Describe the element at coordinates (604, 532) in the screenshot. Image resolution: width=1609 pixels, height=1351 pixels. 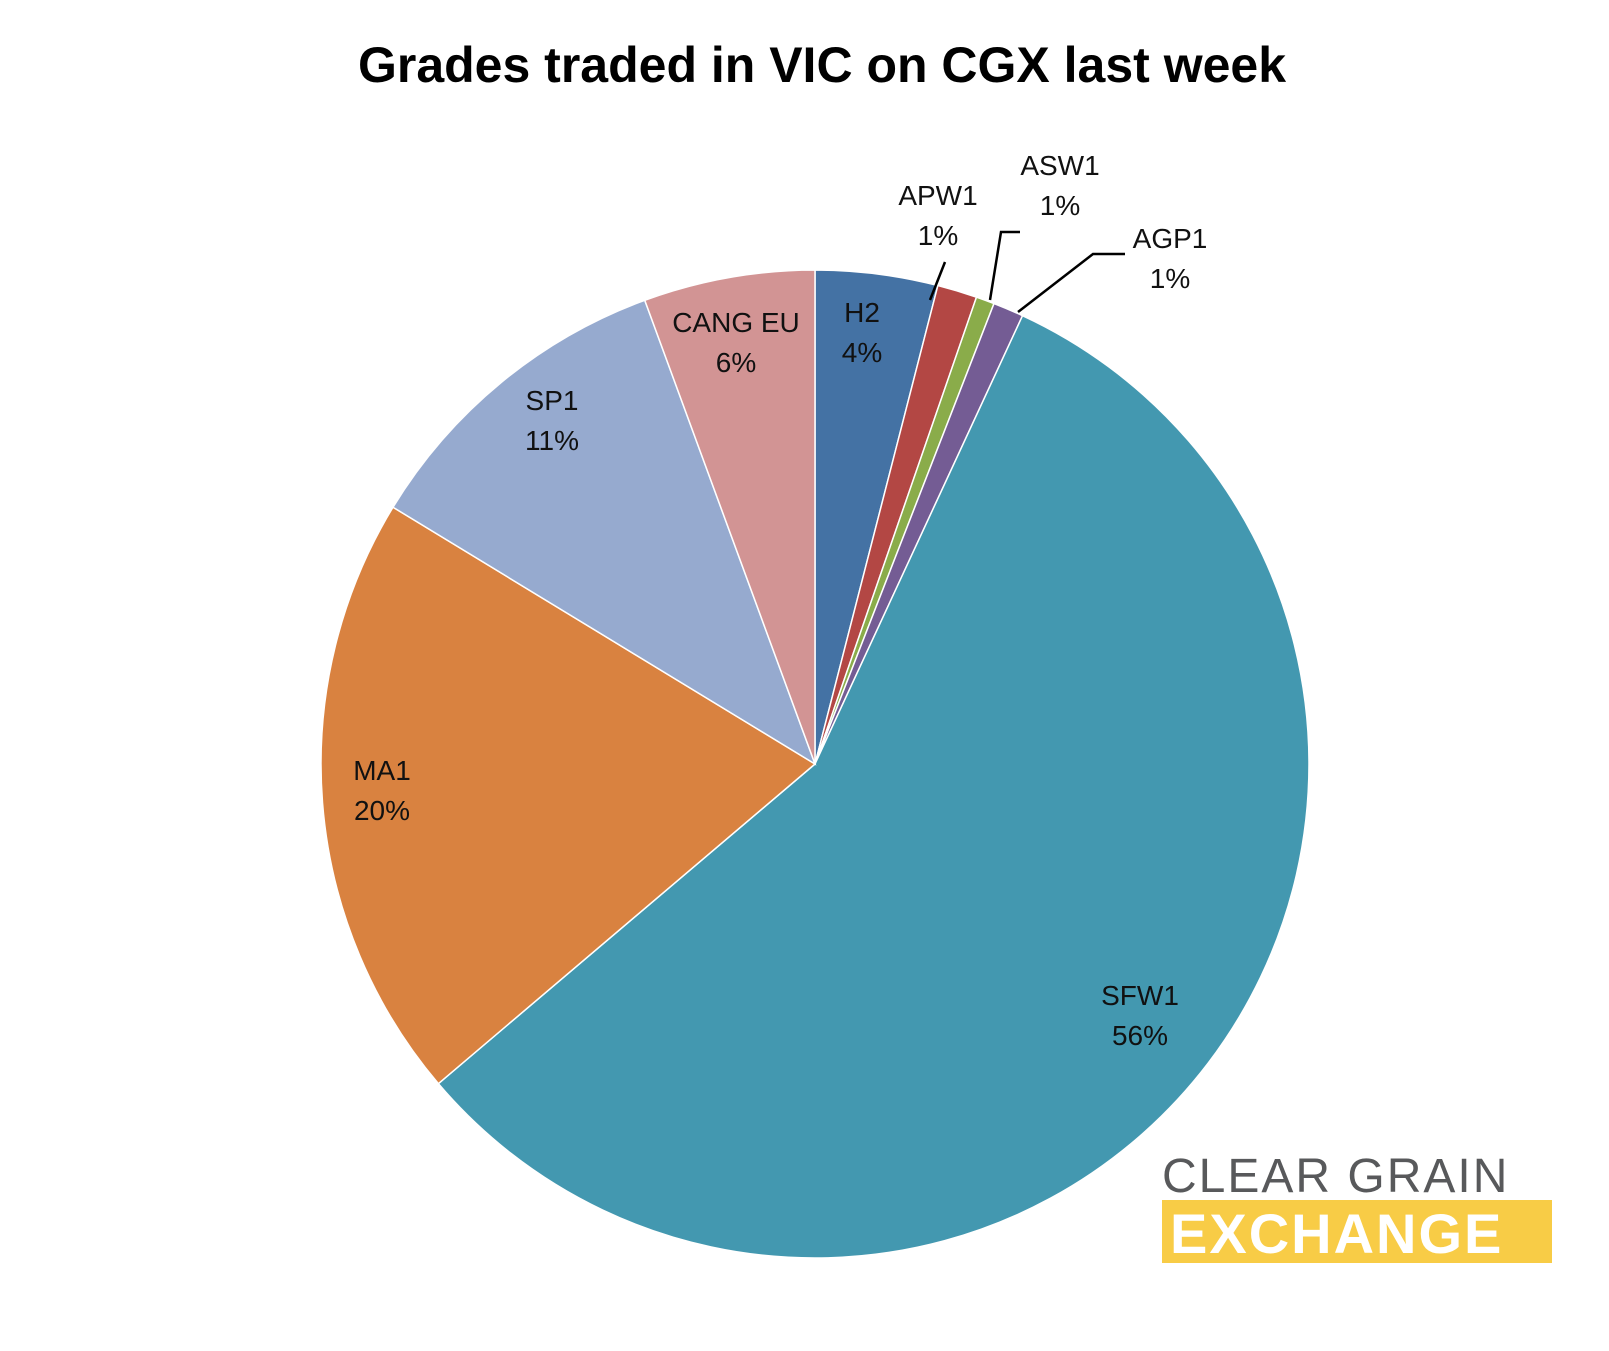
I see `pie-slice-sp1` at that location.